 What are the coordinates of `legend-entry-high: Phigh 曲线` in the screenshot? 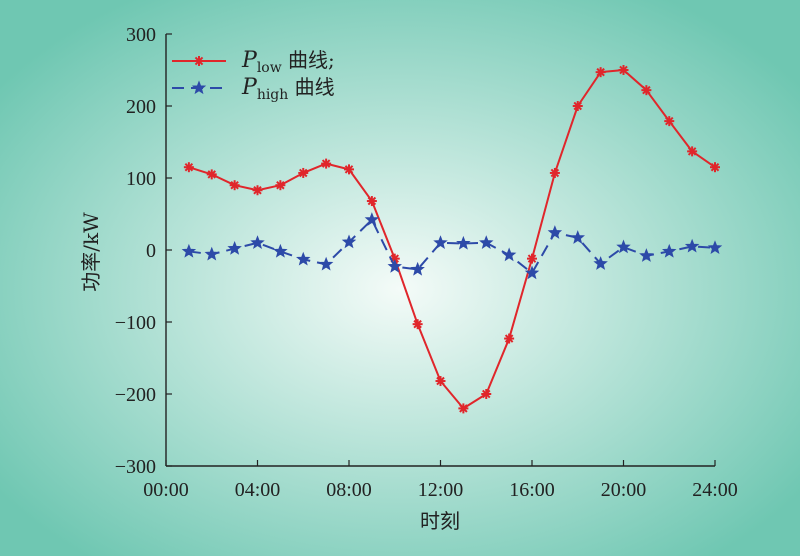 It's located at (253, 89).